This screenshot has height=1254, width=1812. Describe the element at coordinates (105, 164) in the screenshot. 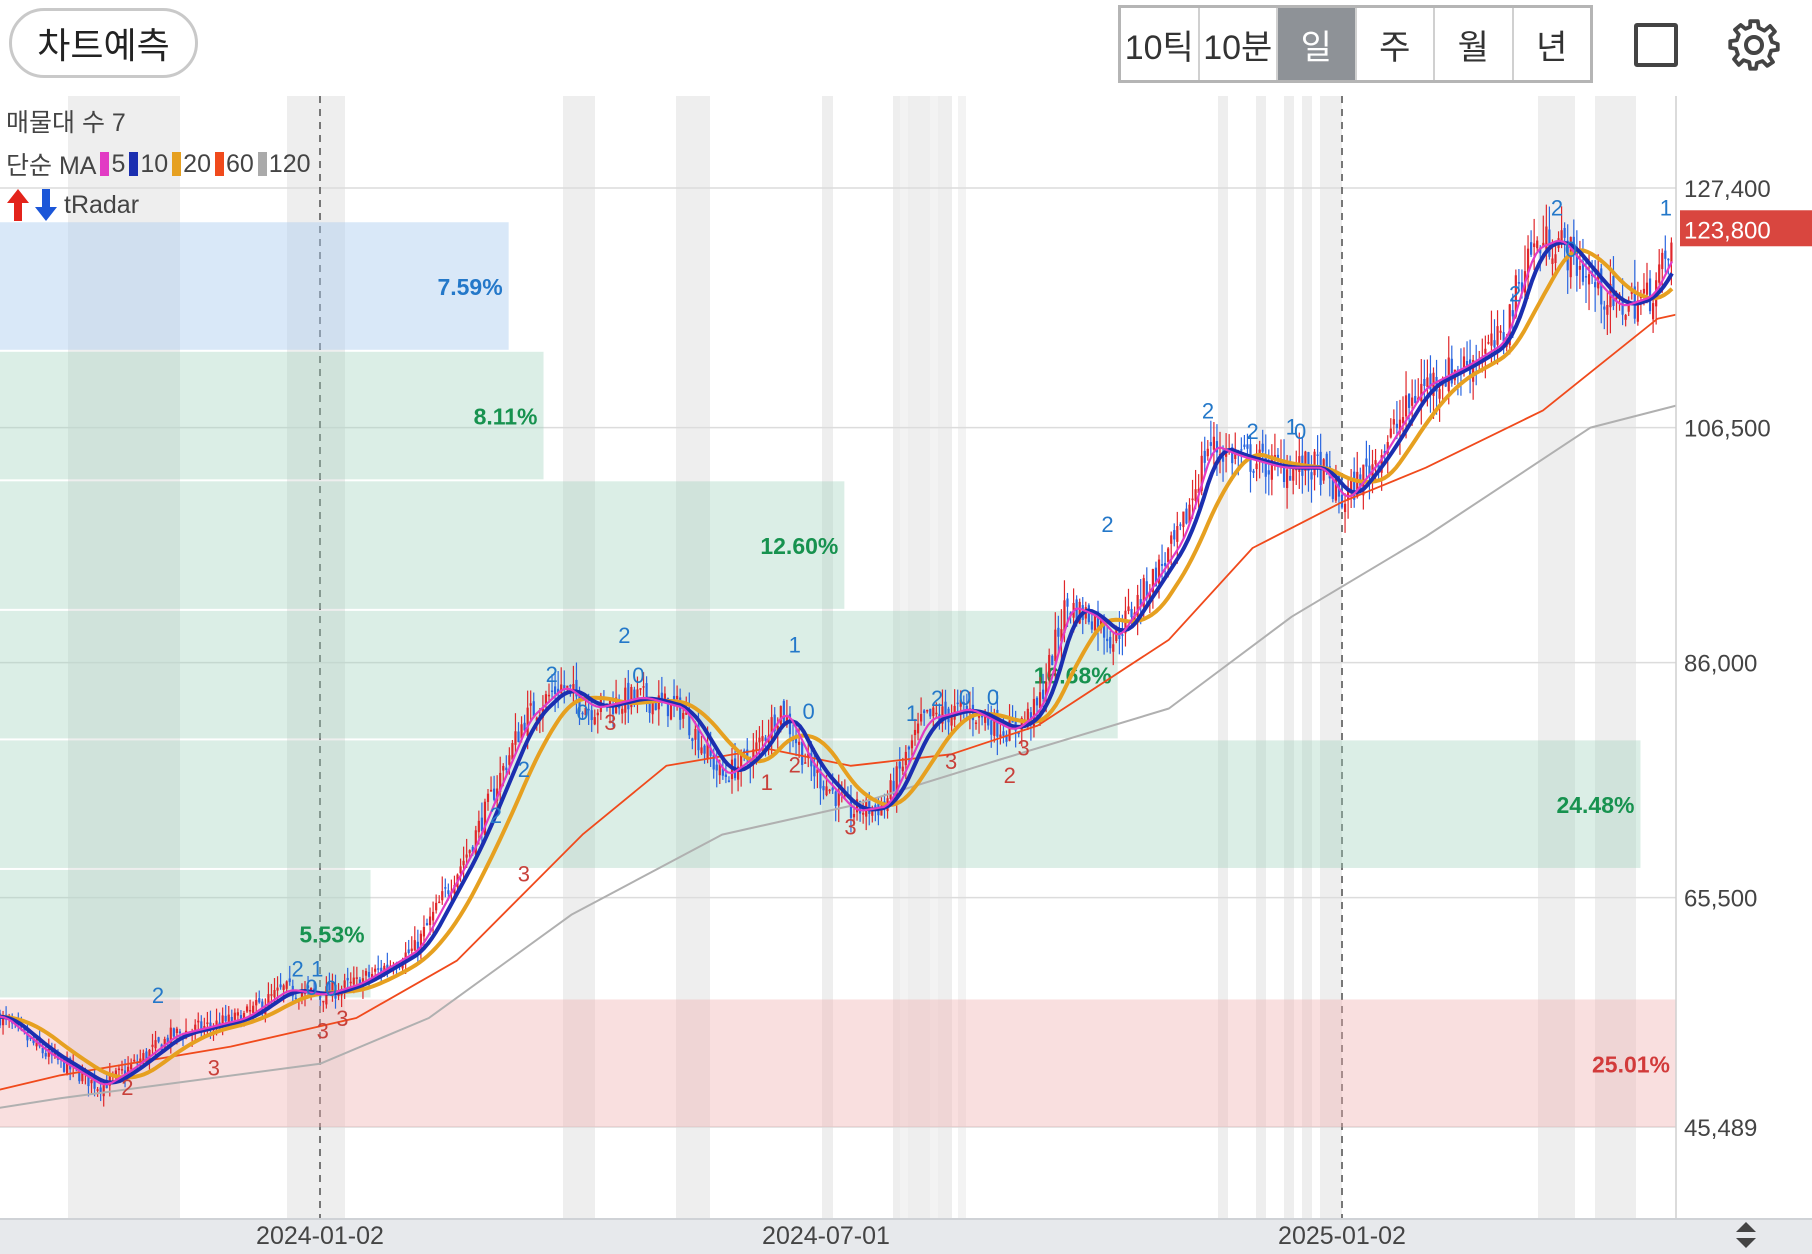

I see `ma5-swatch` at that location.